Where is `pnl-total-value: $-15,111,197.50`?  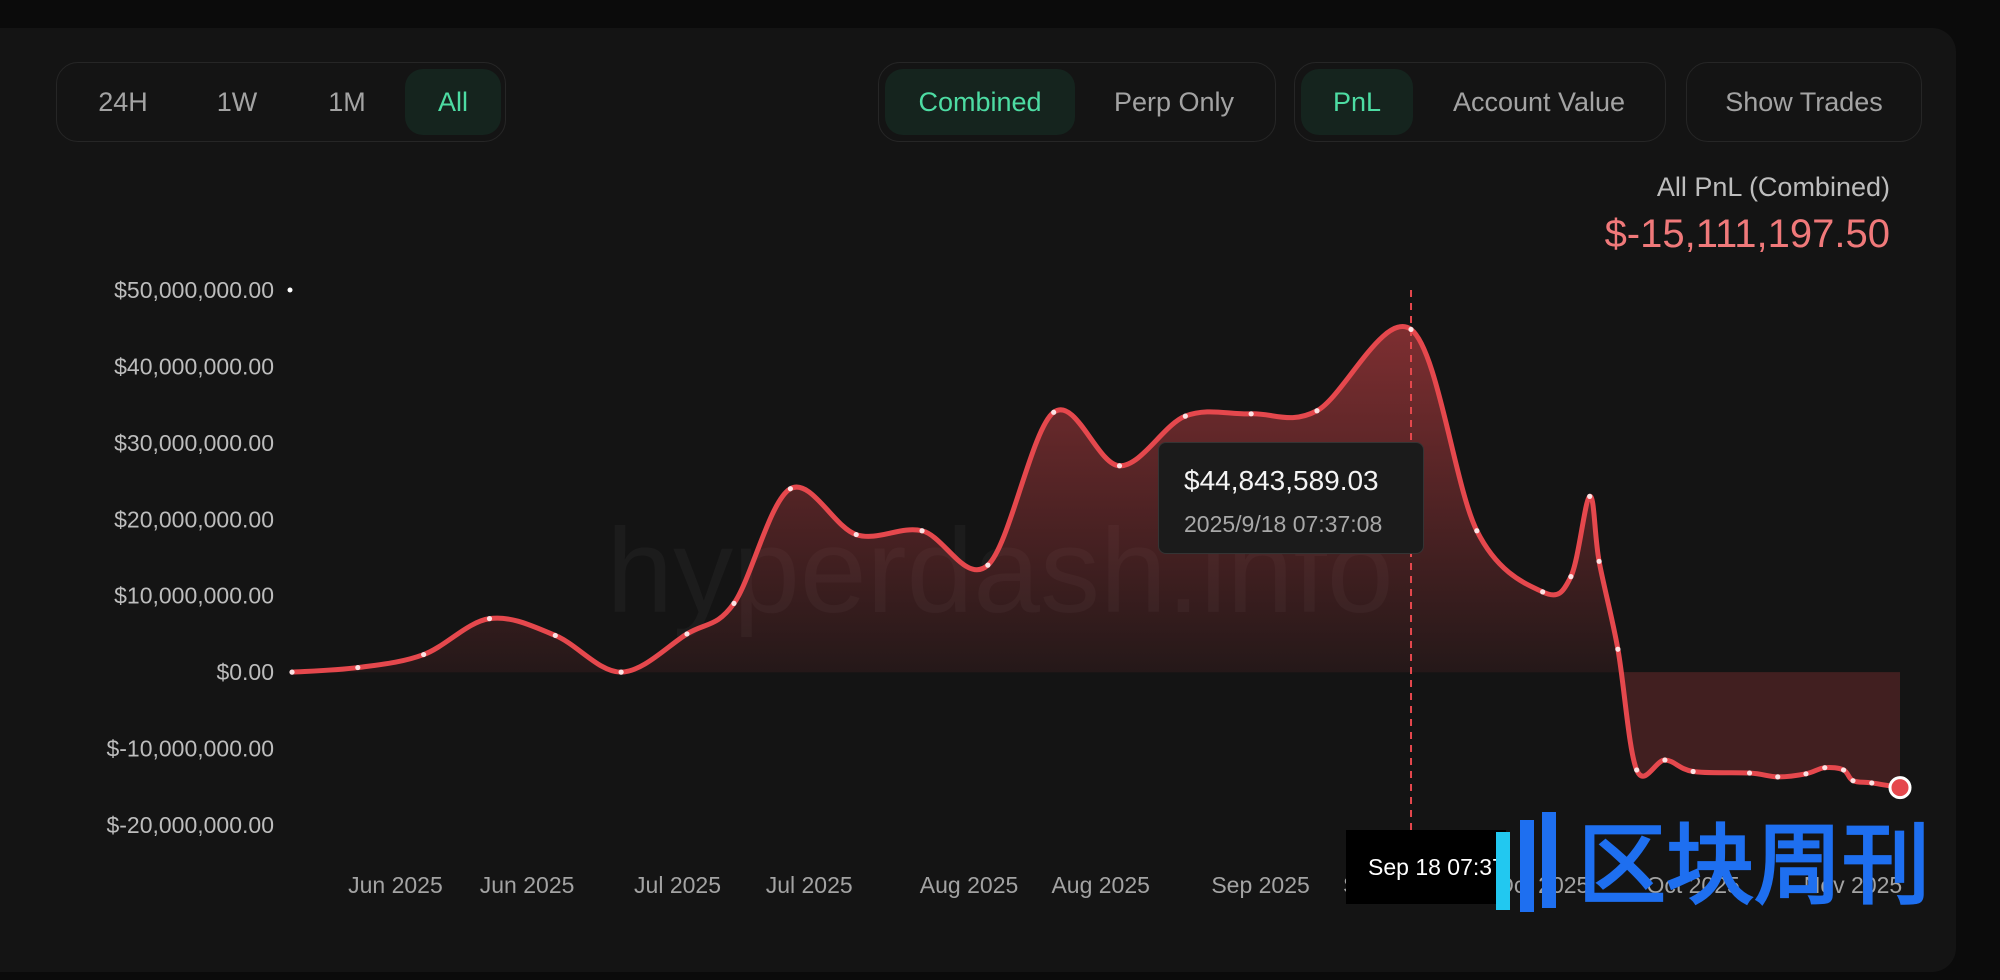
pnl-total-value: $-15,111,197.50 is located at coordinates (1747, 234).